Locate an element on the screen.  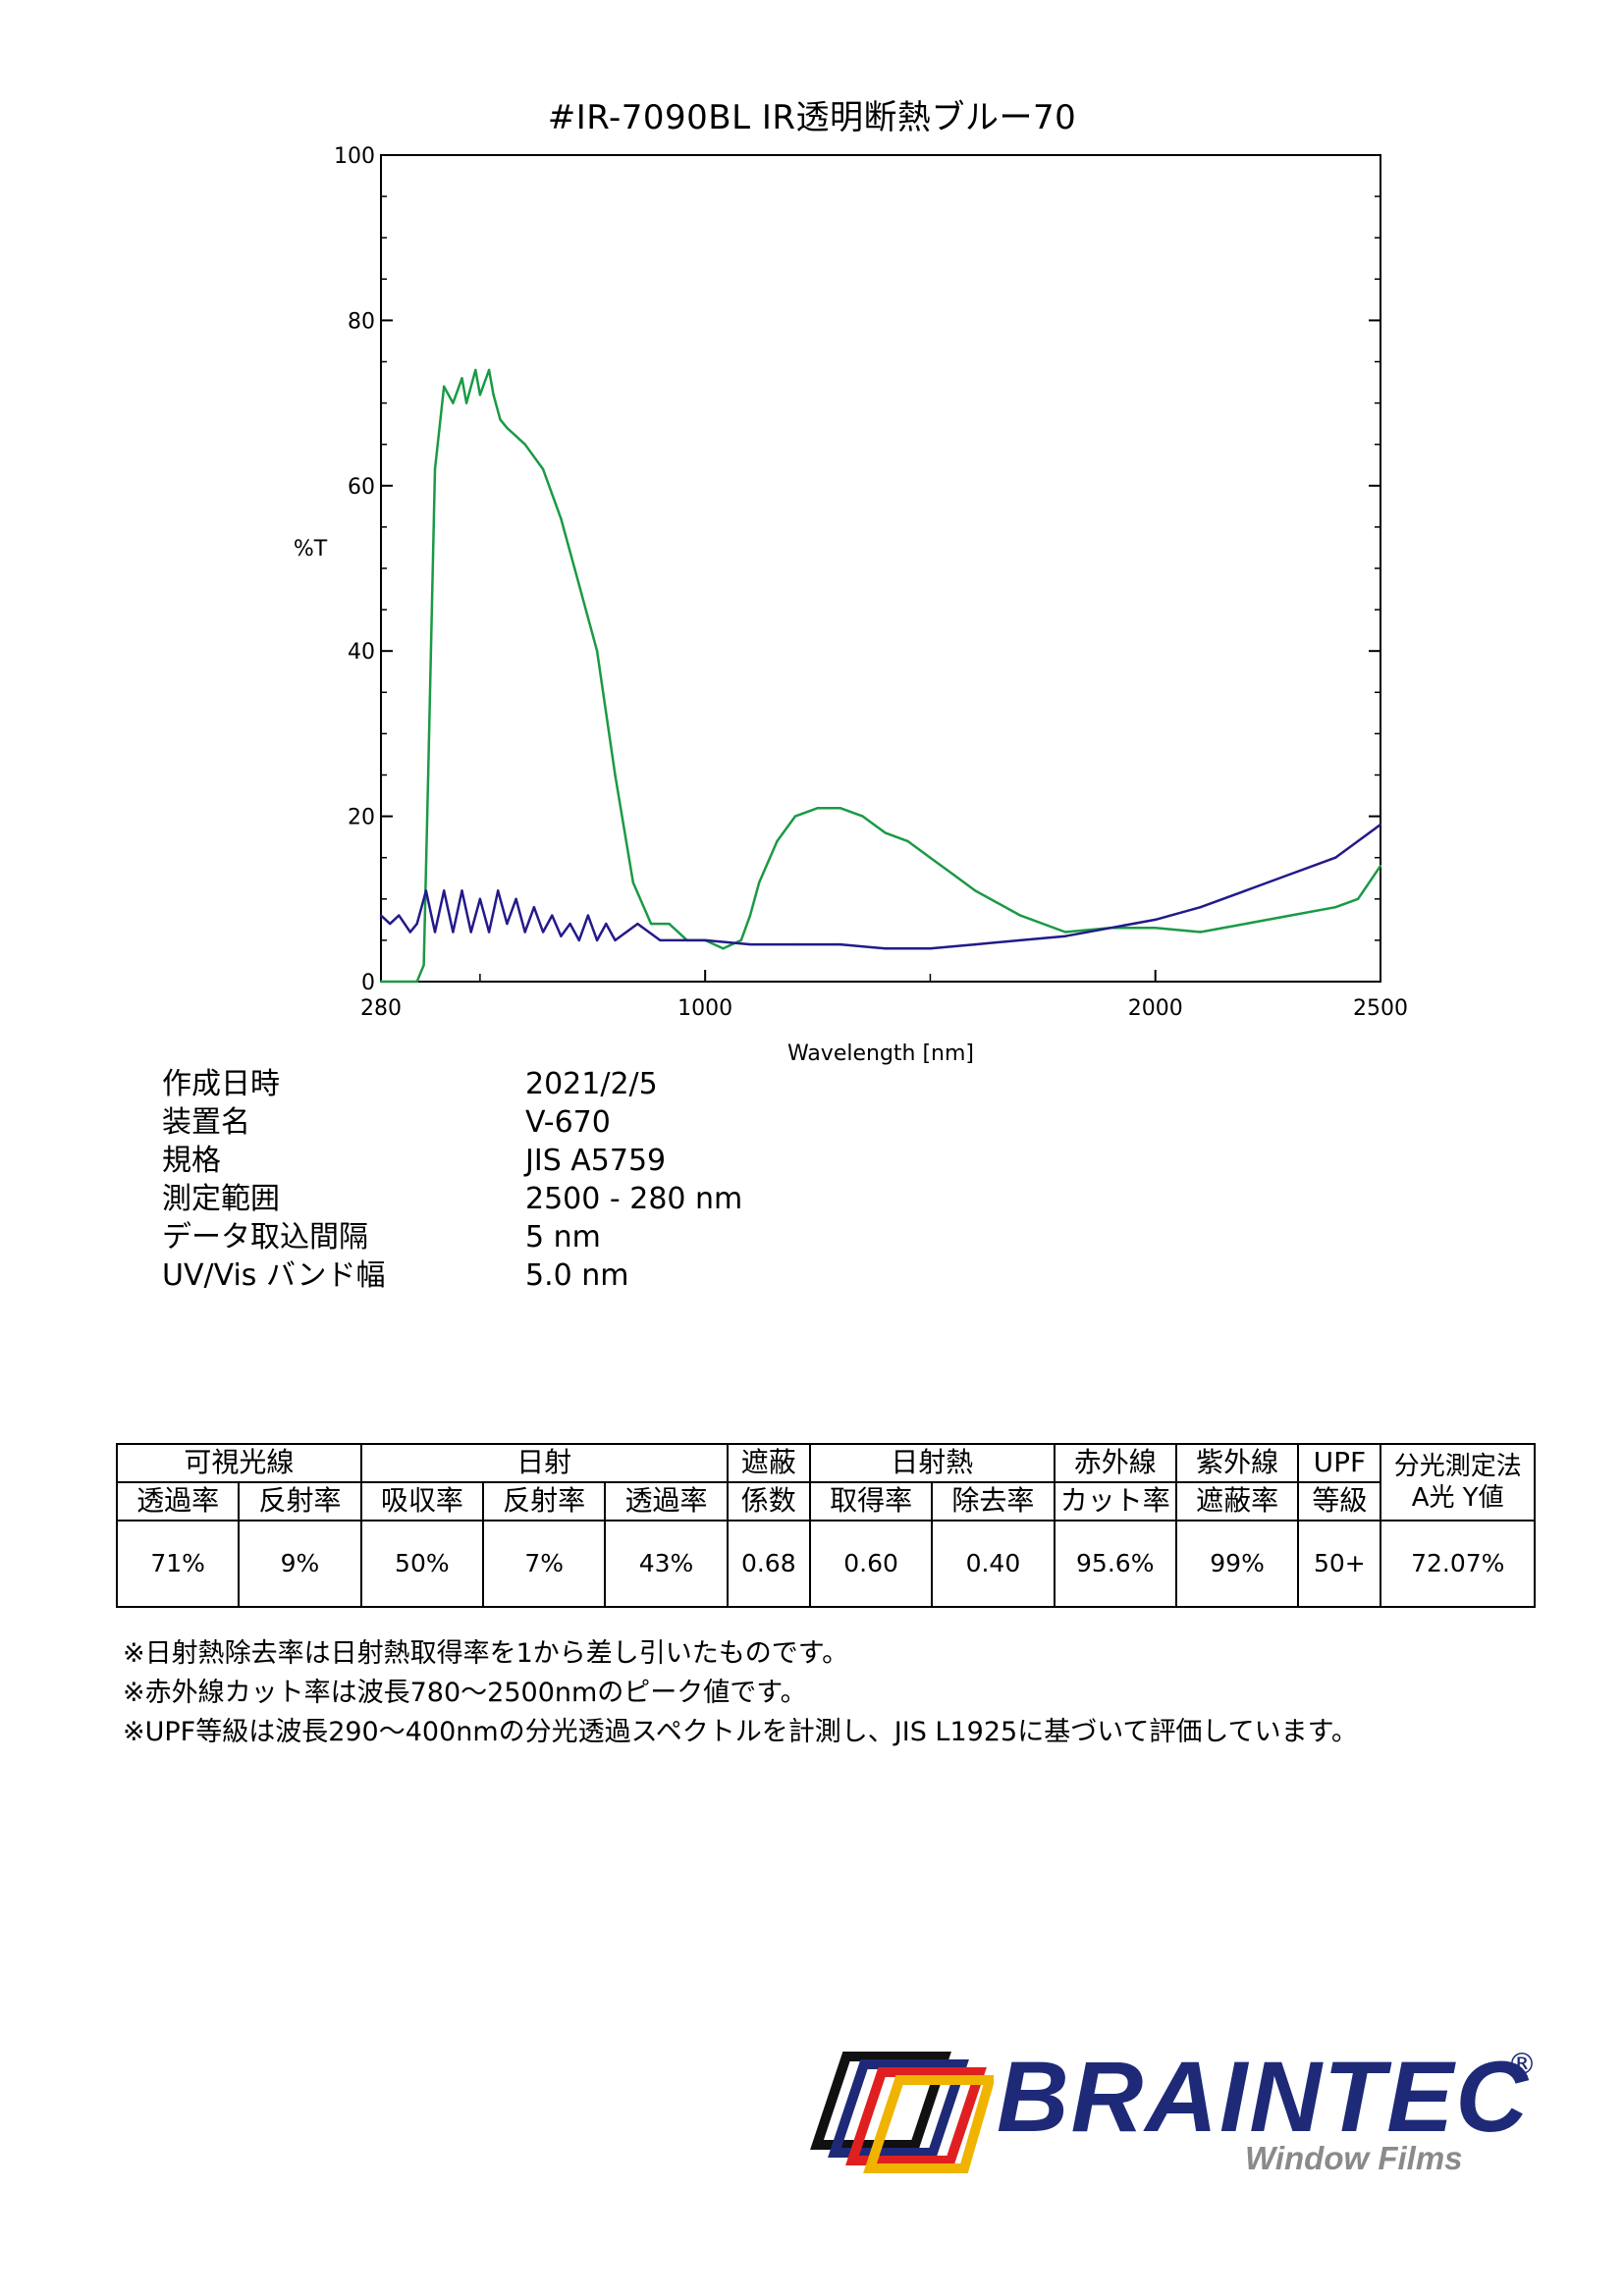
header-sol-refl: 反射率 is located at coordinates (544, 1501).